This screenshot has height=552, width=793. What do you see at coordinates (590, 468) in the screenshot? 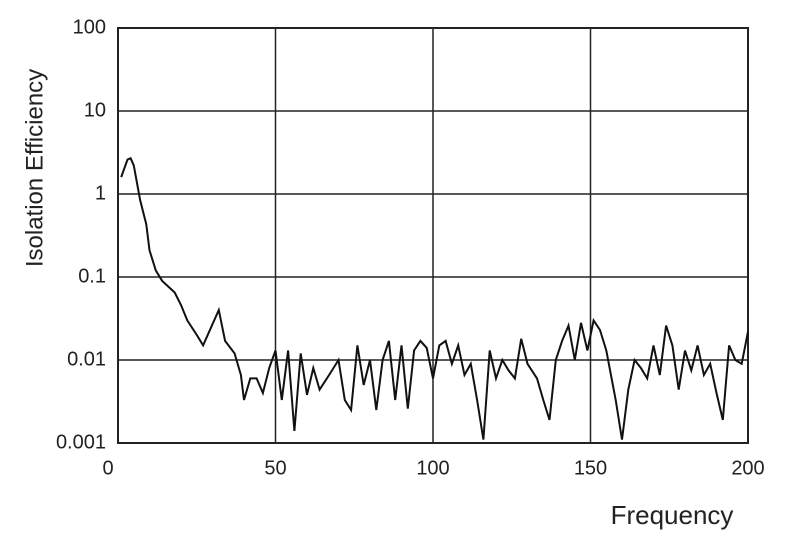
I see `x-tick-label: 150` at bounding box center [590, 468].